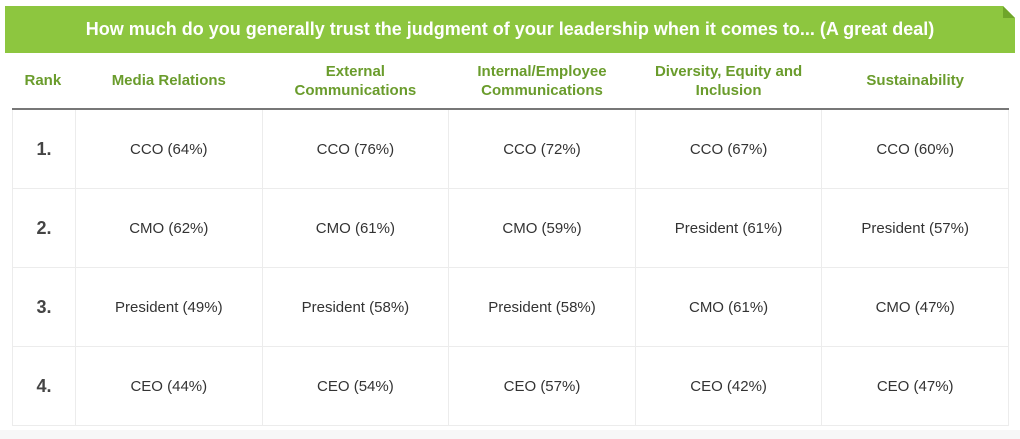 Image resolution: width=1020 pixels, height=439 pixels. I want to click on table-cell: President (61%), so click(728, 228).